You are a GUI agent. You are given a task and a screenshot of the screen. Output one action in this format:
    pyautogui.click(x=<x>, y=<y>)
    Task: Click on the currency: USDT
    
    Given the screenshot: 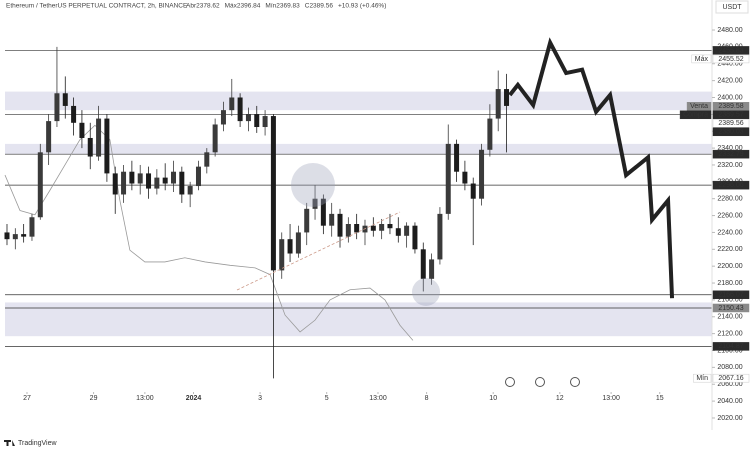 What is the action you would take?
    pyautogui.click(x=732, y=7)
    